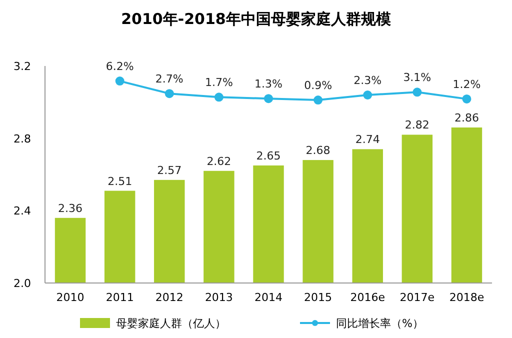 The width and height of the screenshot is (512, 338). What do you see at coordinates (22, 139) in the screenshot?
I see `y-tick-label: 2.8` at bounding box center [22, 139].